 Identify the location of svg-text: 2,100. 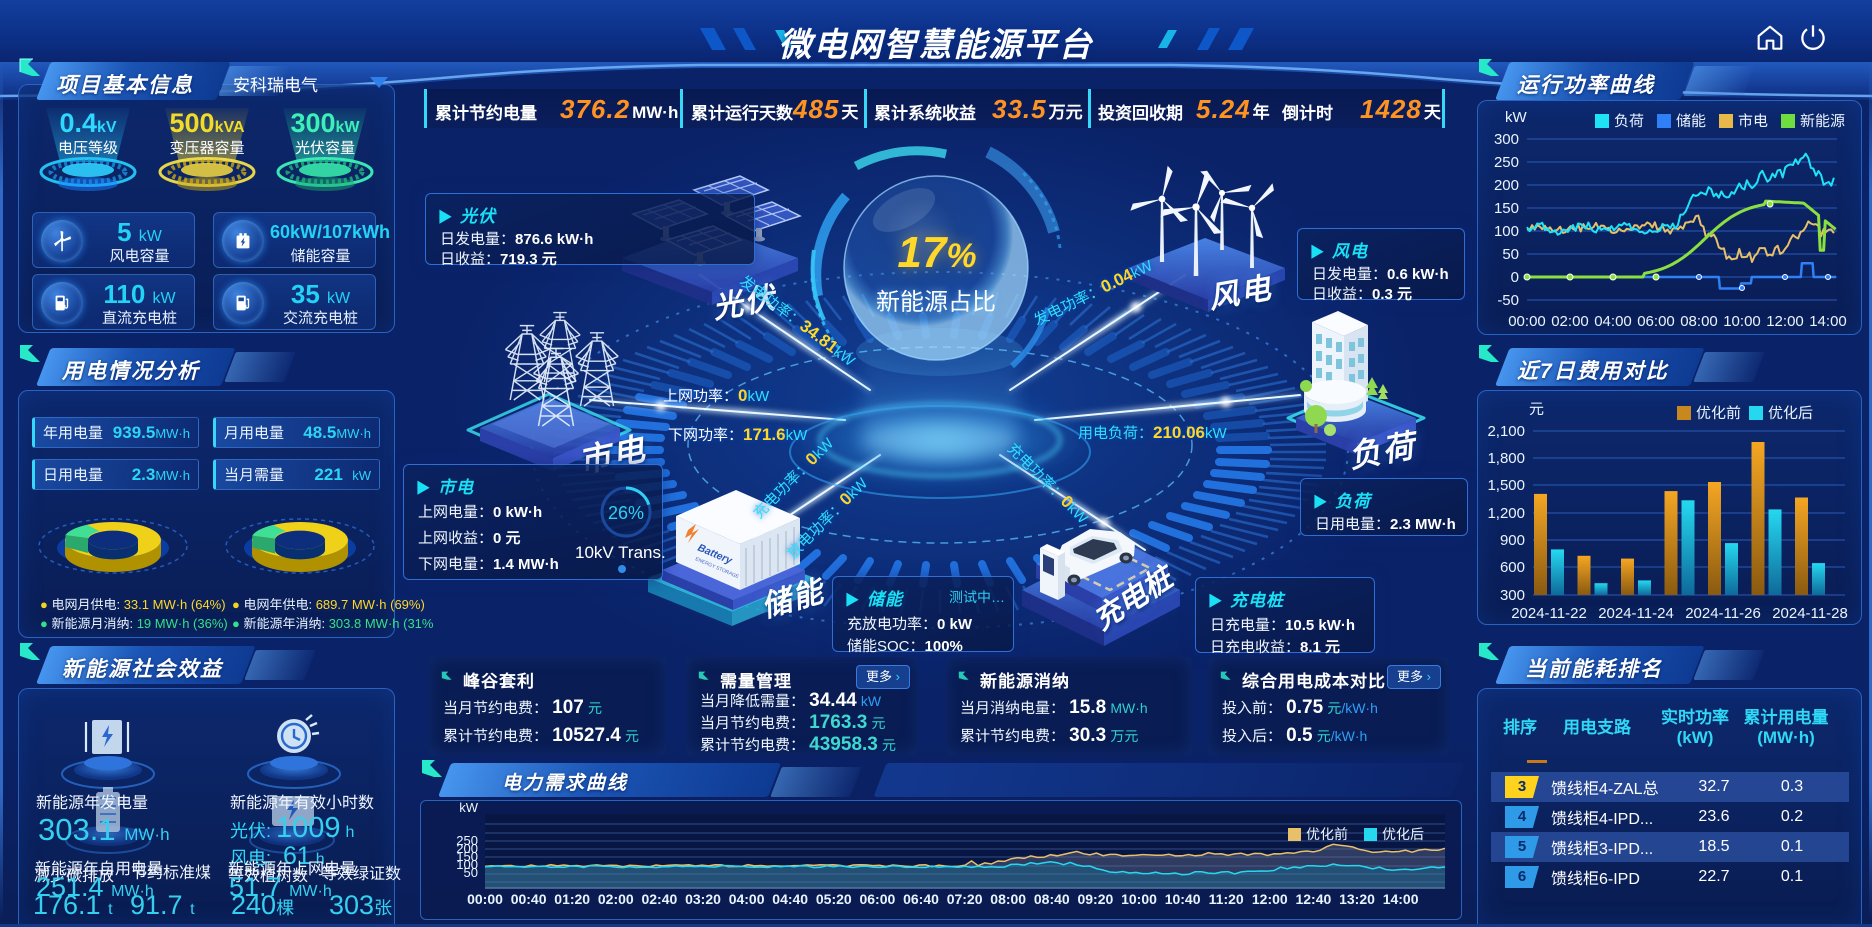
(1506, 431).